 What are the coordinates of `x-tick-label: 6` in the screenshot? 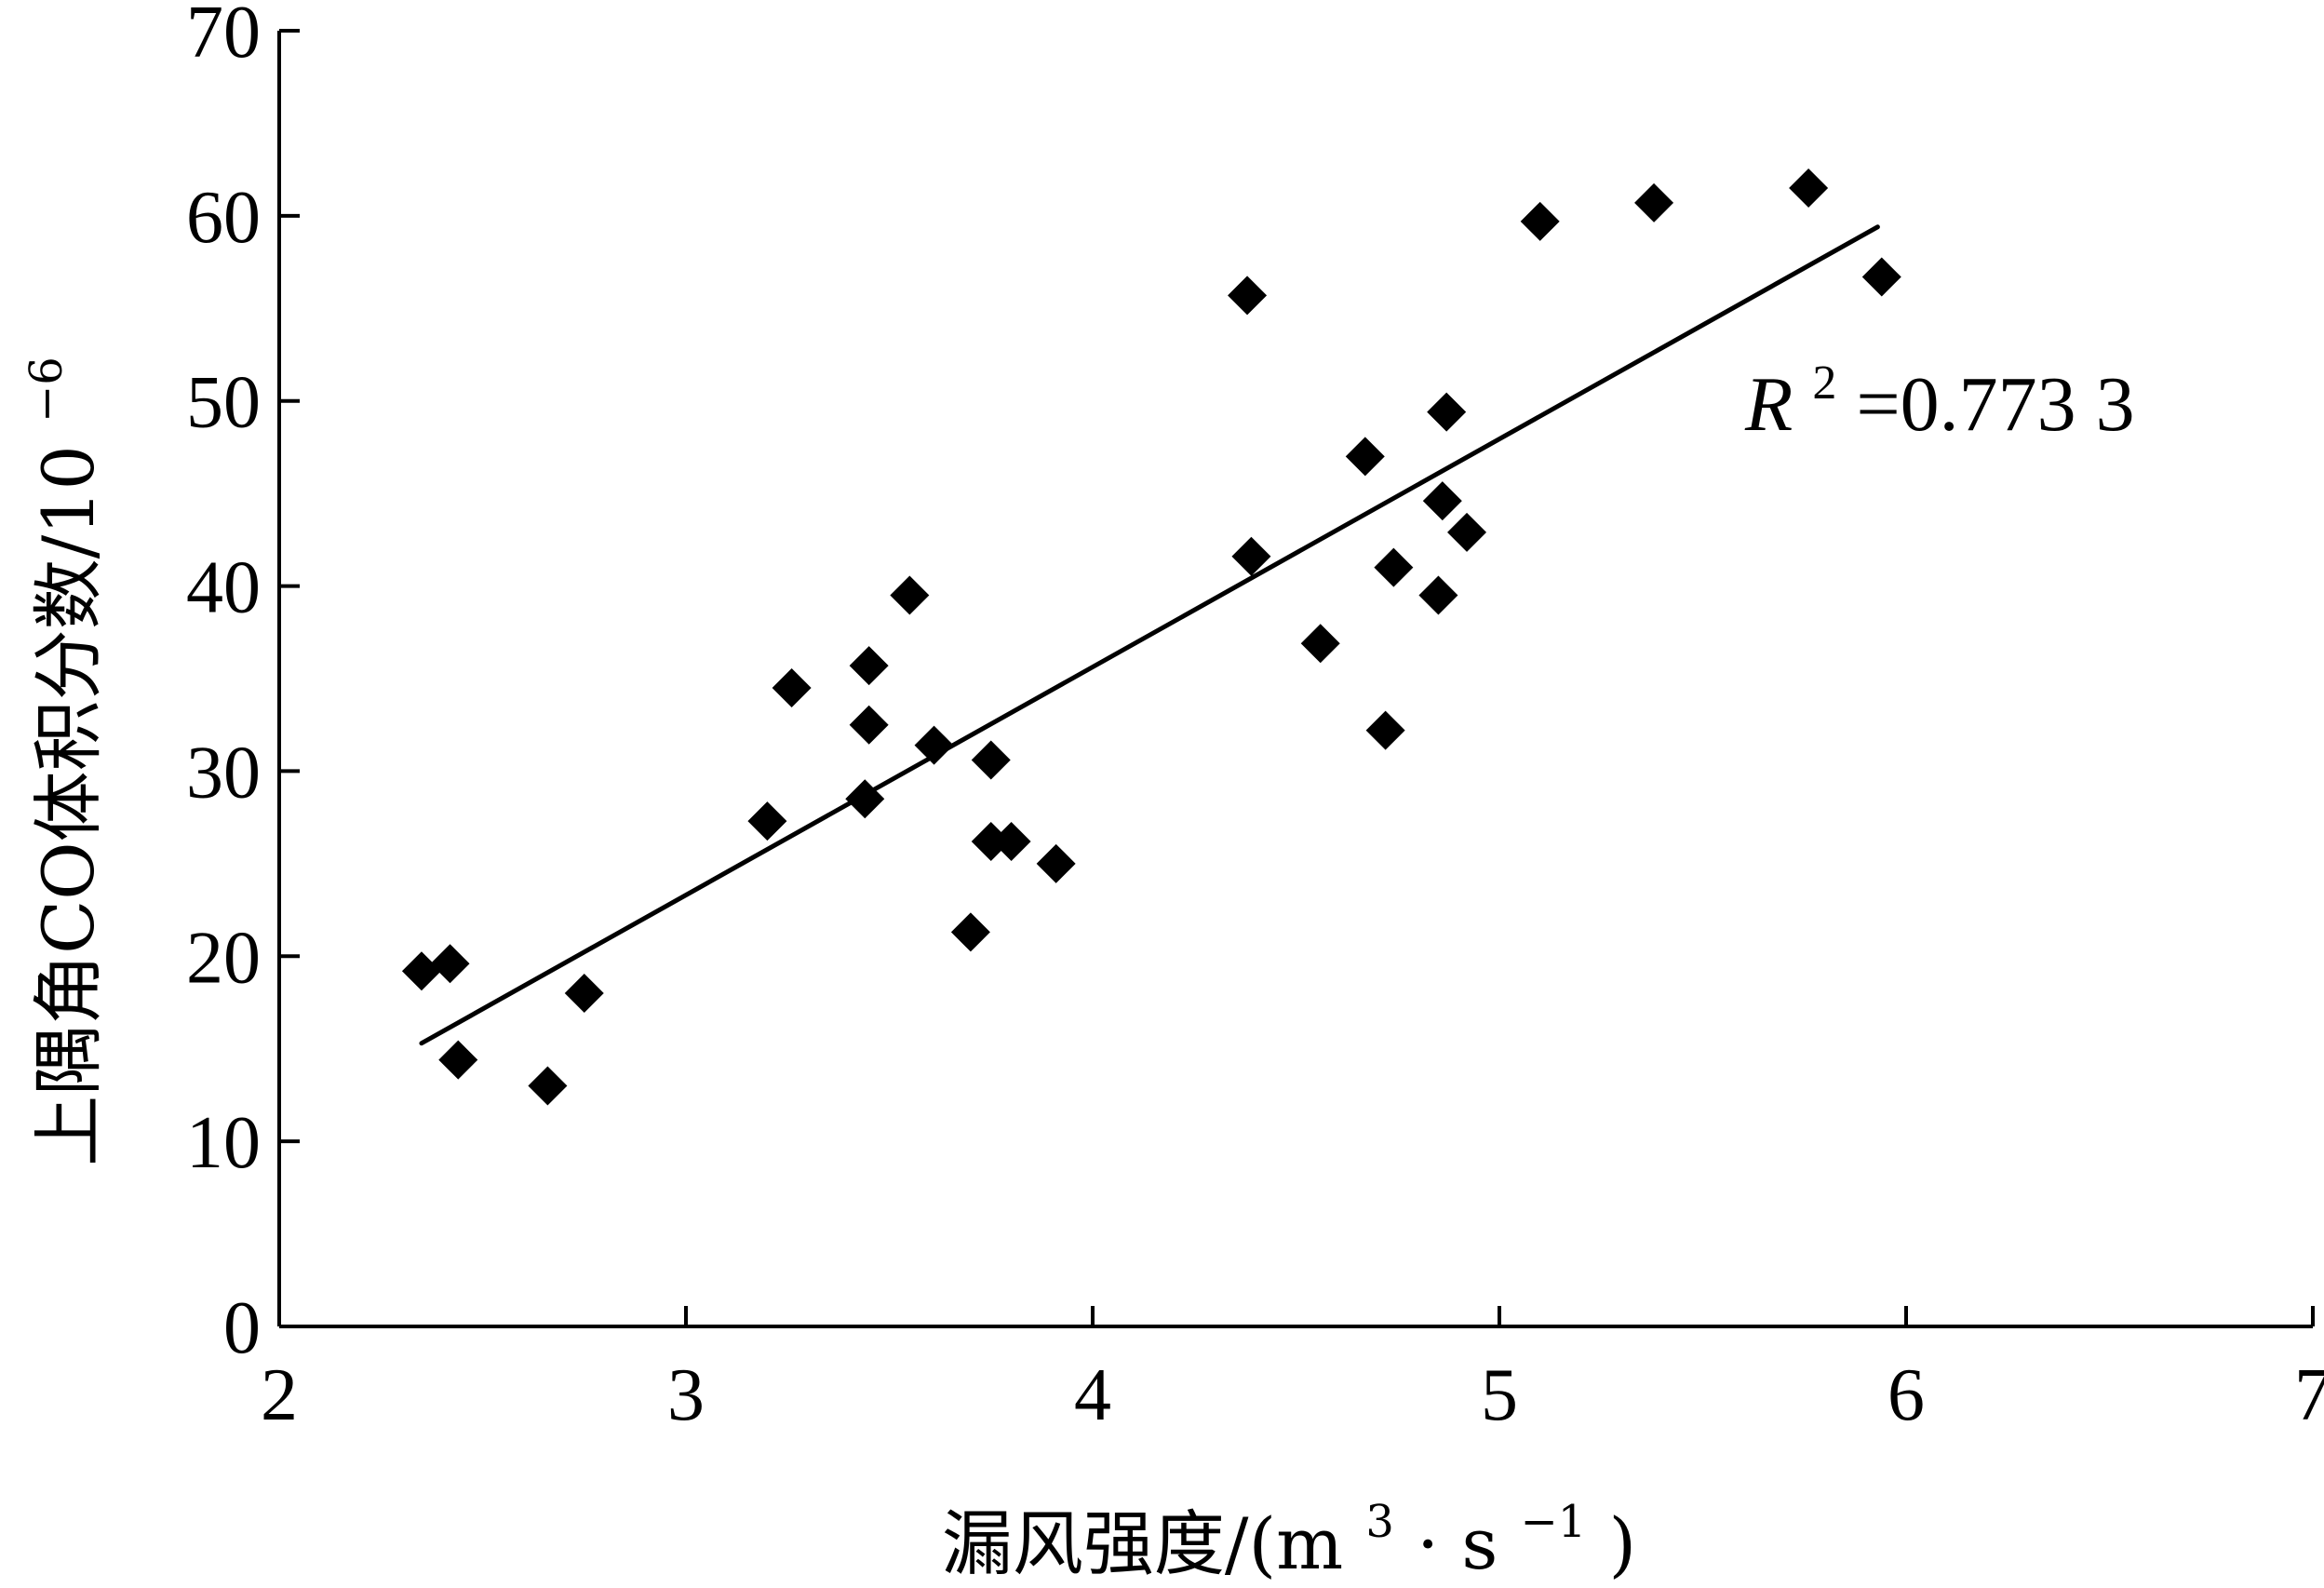 It's located at (1906, 1395).